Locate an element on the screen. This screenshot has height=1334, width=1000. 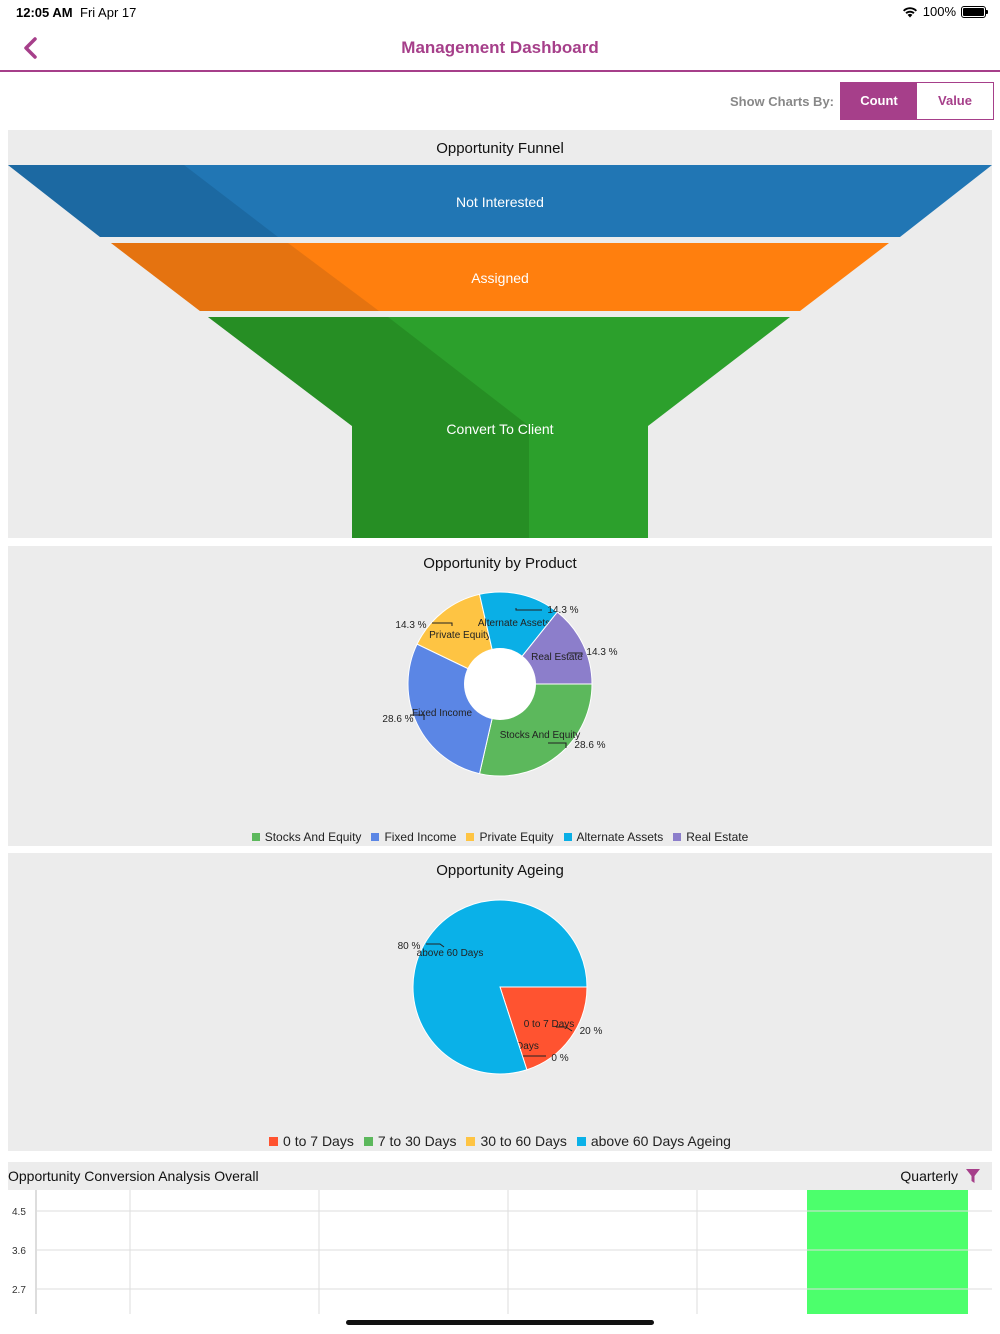
legend-item: Real Estate is located at coordinates (710, 837).